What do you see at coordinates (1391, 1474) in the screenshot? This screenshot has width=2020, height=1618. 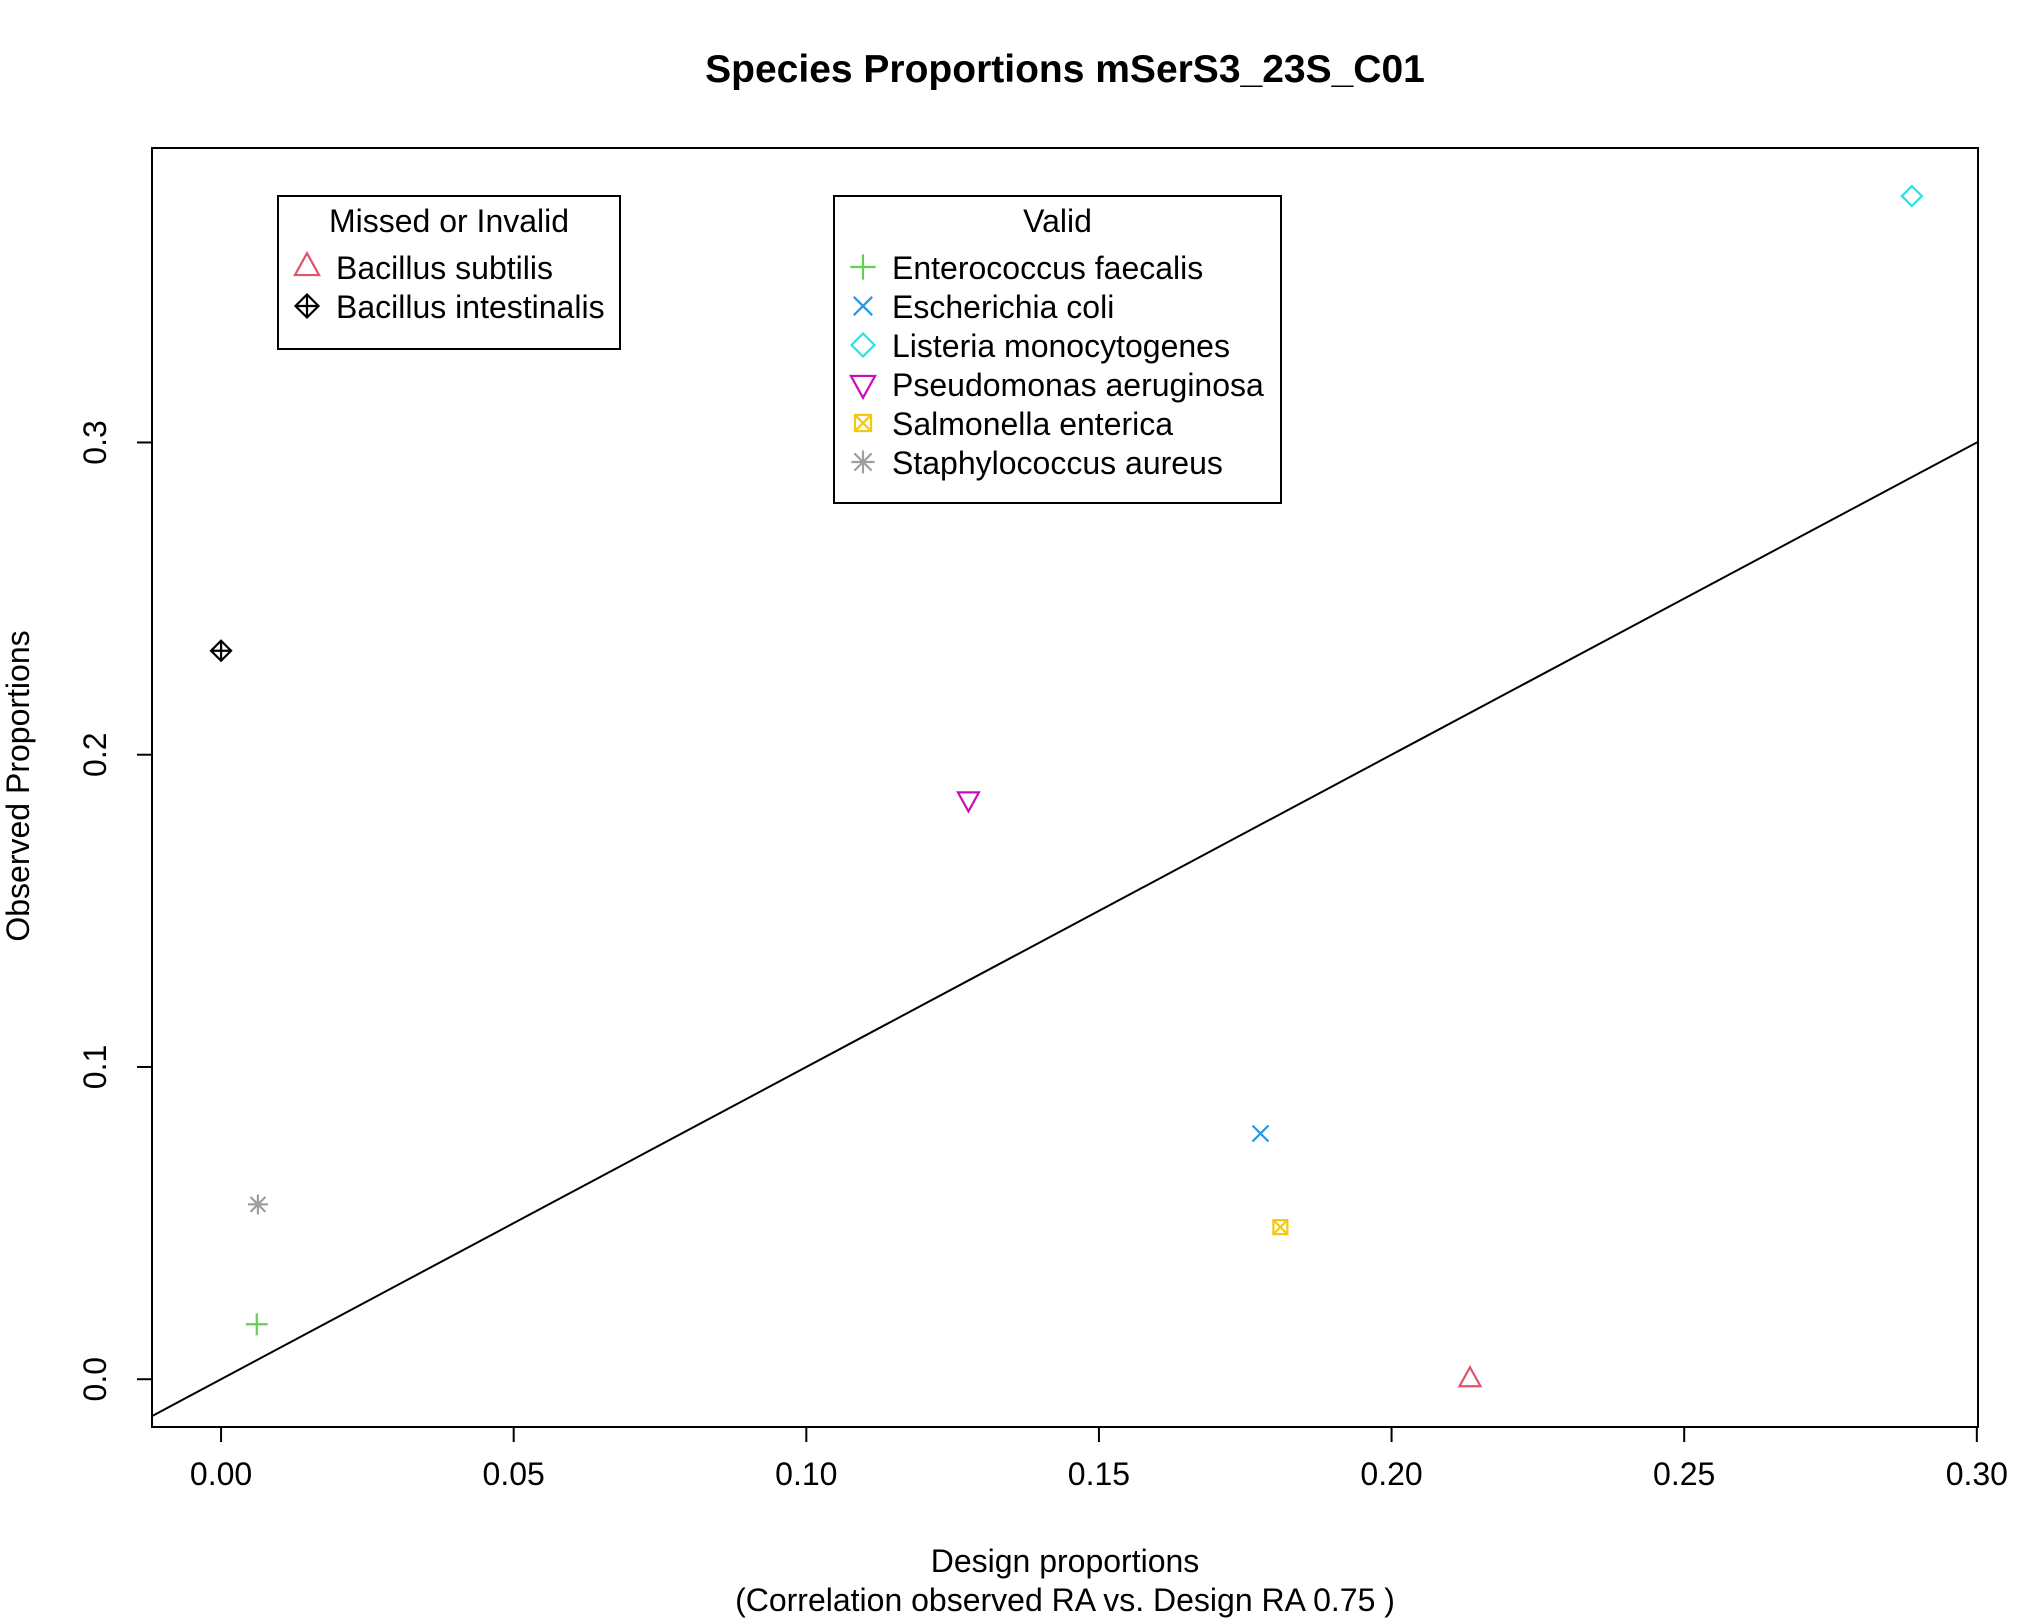 I see `x-tick-label: 0.20` at bounding box center [1391, 1474].